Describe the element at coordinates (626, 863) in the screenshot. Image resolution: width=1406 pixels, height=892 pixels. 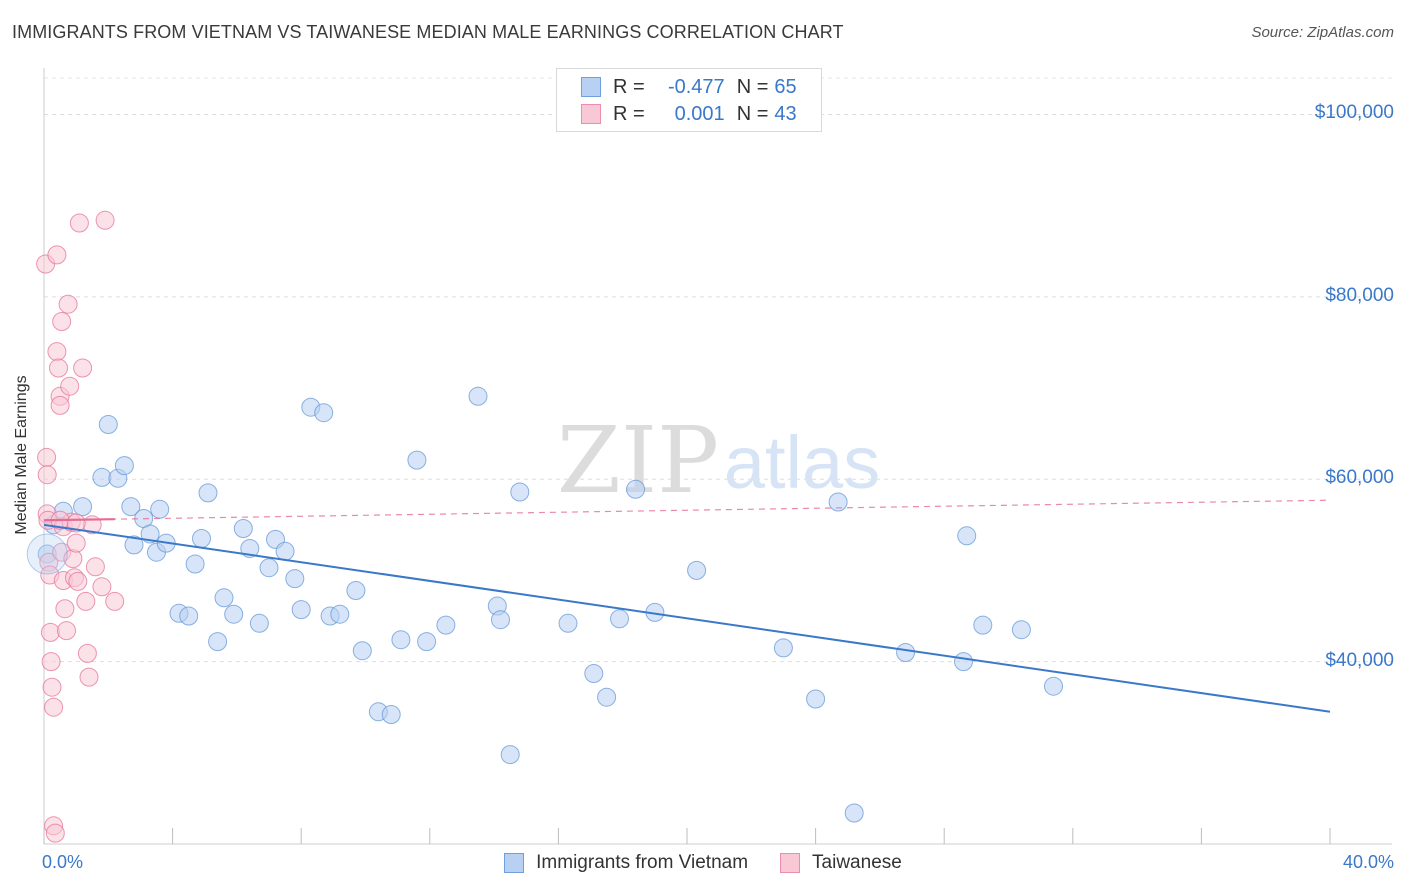
I see `series-legend-vietnam: Immigrants from Vietnam` at that location.